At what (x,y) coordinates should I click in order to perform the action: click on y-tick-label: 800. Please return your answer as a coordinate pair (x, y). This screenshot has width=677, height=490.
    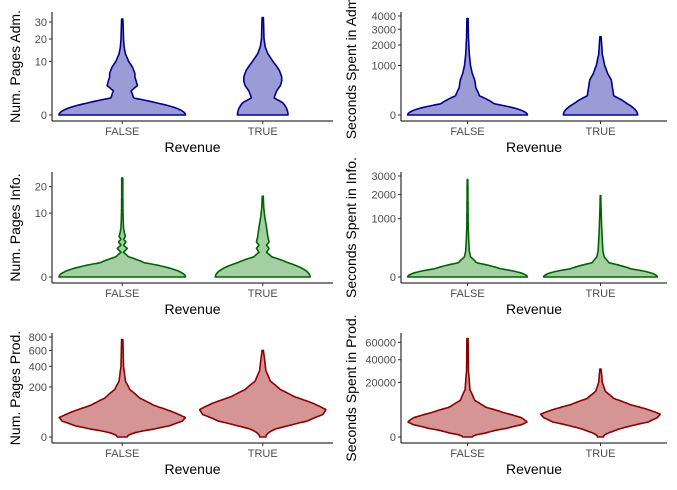
    Looking at the image, I should click on (38, 338).